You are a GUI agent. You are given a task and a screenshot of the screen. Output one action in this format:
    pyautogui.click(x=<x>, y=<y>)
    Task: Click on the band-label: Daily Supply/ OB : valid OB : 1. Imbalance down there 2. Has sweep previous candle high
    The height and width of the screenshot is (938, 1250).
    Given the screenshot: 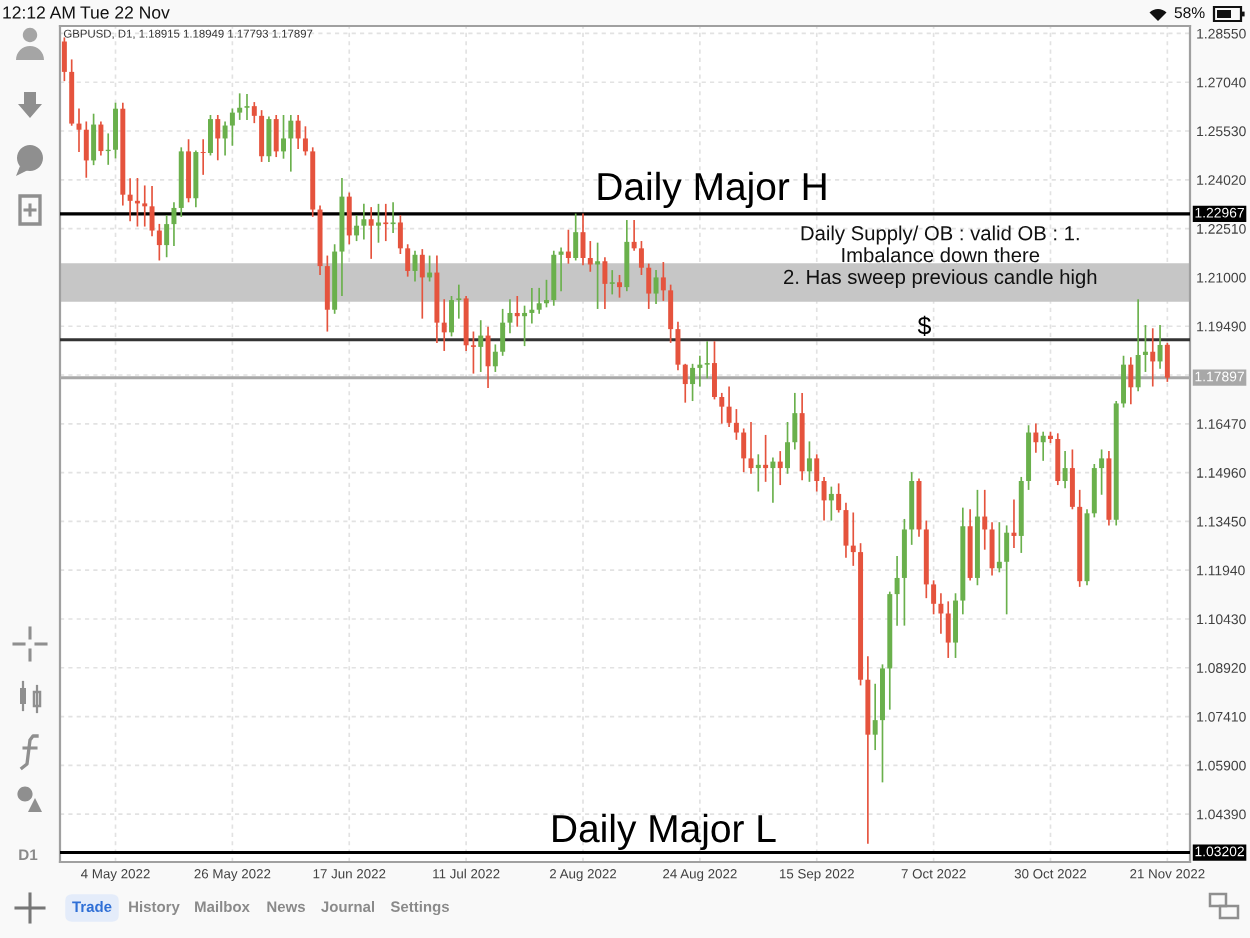 What is the action you would take?
    pyautogui.click(x=940, y=257)
    